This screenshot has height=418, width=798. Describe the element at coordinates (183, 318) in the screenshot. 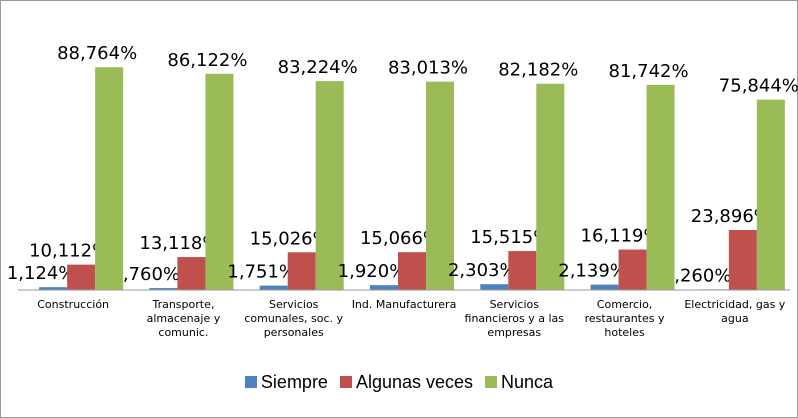

I see `x-tick-label: Transporte, almacenaje y comunic.` at that location.